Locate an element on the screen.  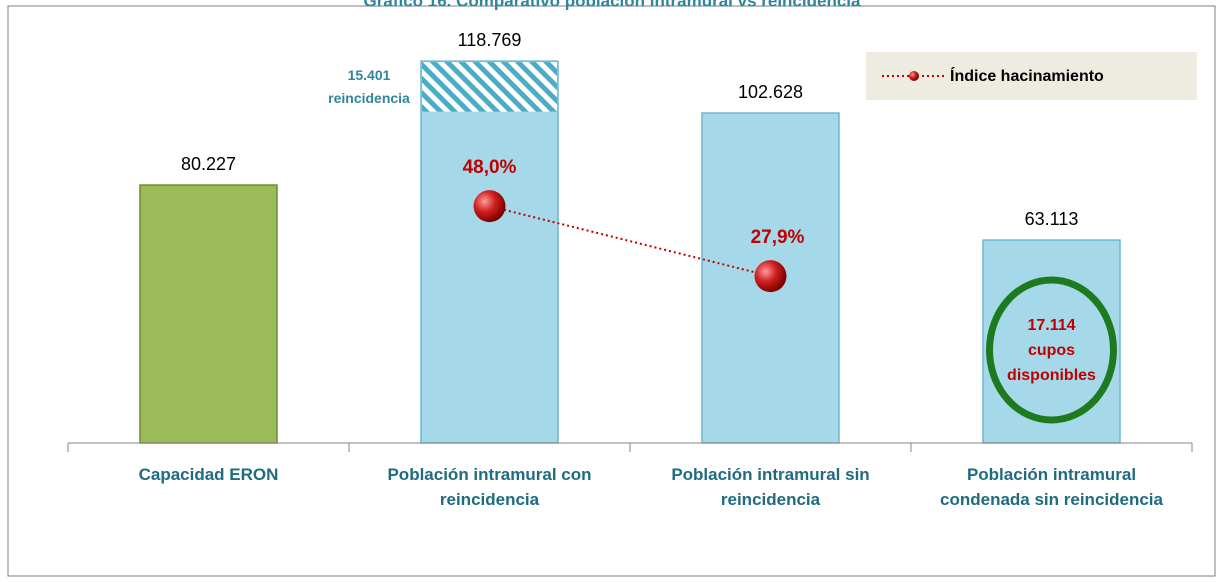
value-label: 80.227 is located at coordinates (208, 164).